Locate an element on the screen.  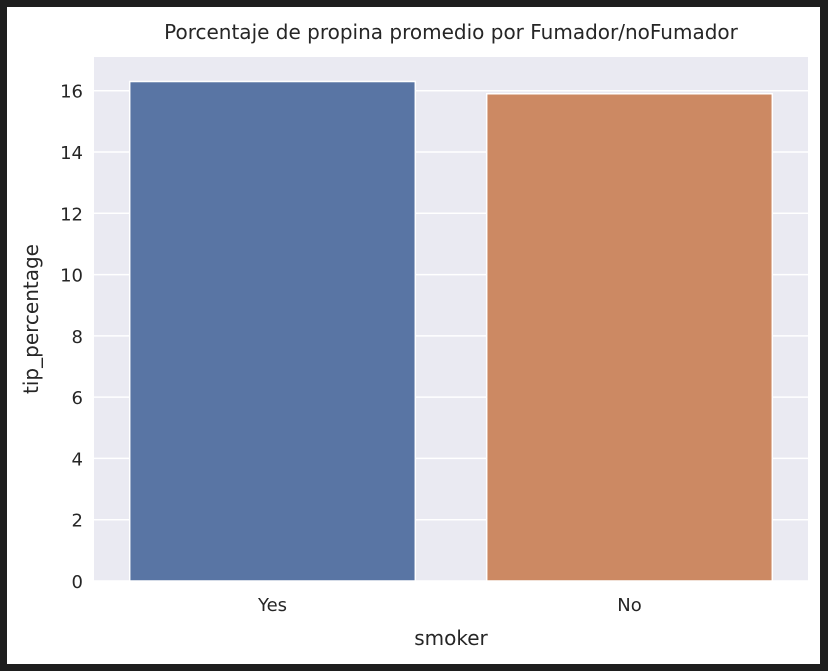
y-tick-label: 10 is located at coordinates (71, 276).